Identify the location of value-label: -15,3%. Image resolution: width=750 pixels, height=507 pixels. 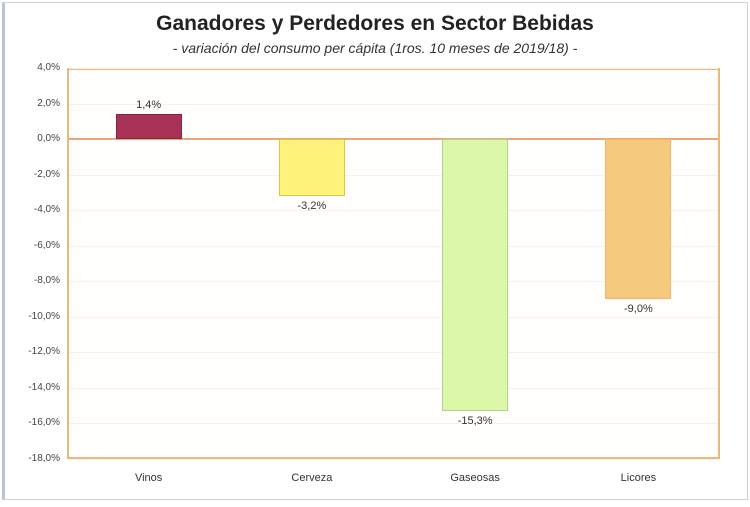
(475, 421).